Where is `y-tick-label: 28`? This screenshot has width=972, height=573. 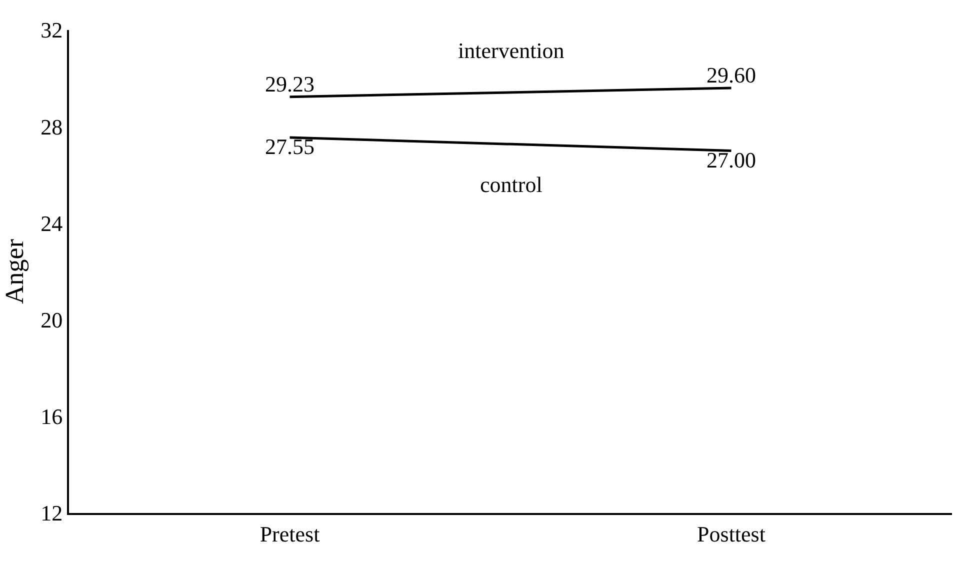 y-tick-label: 28 is located at coordinates (51, 127).